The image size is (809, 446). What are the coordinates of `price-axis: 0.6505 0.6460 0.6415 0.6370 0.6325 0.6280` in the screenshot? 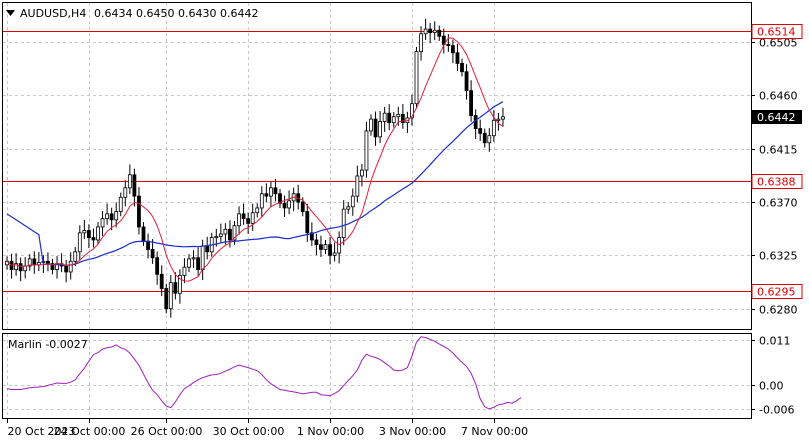 It's located at (774, 177).